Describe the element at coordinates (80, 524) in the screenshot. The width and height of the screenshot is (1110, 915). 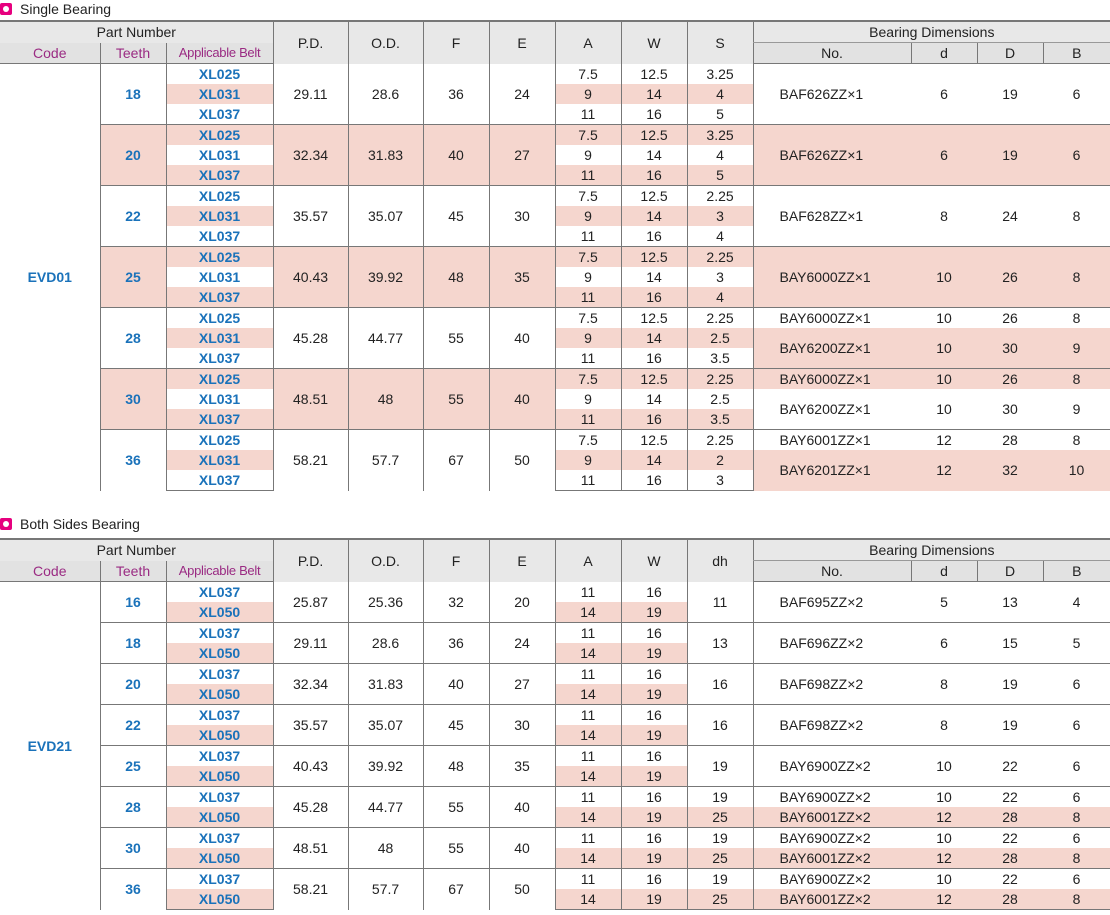
I see `section-title-text: Both Sides Bearing` at that location.